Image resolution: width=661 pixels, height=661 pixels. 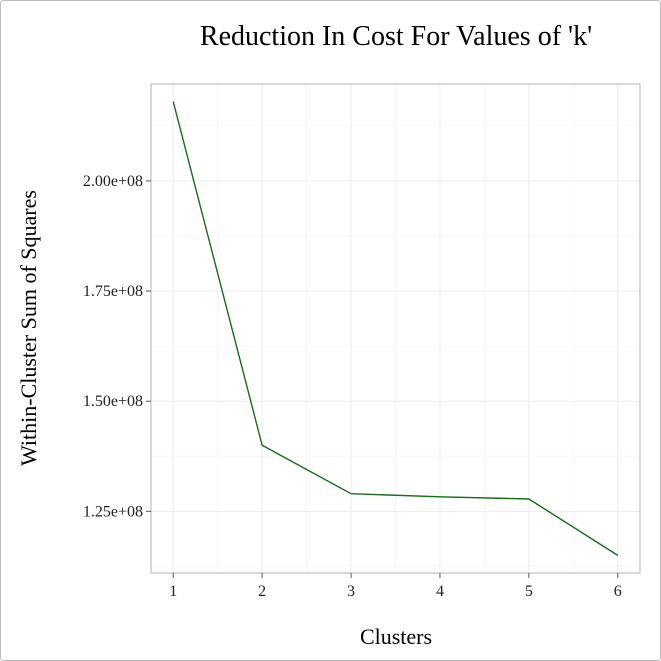 What do you see at coordinates (440, 591) in the screenshot?
I see `x-tick-label: 4` at bounding box center [440, 591].